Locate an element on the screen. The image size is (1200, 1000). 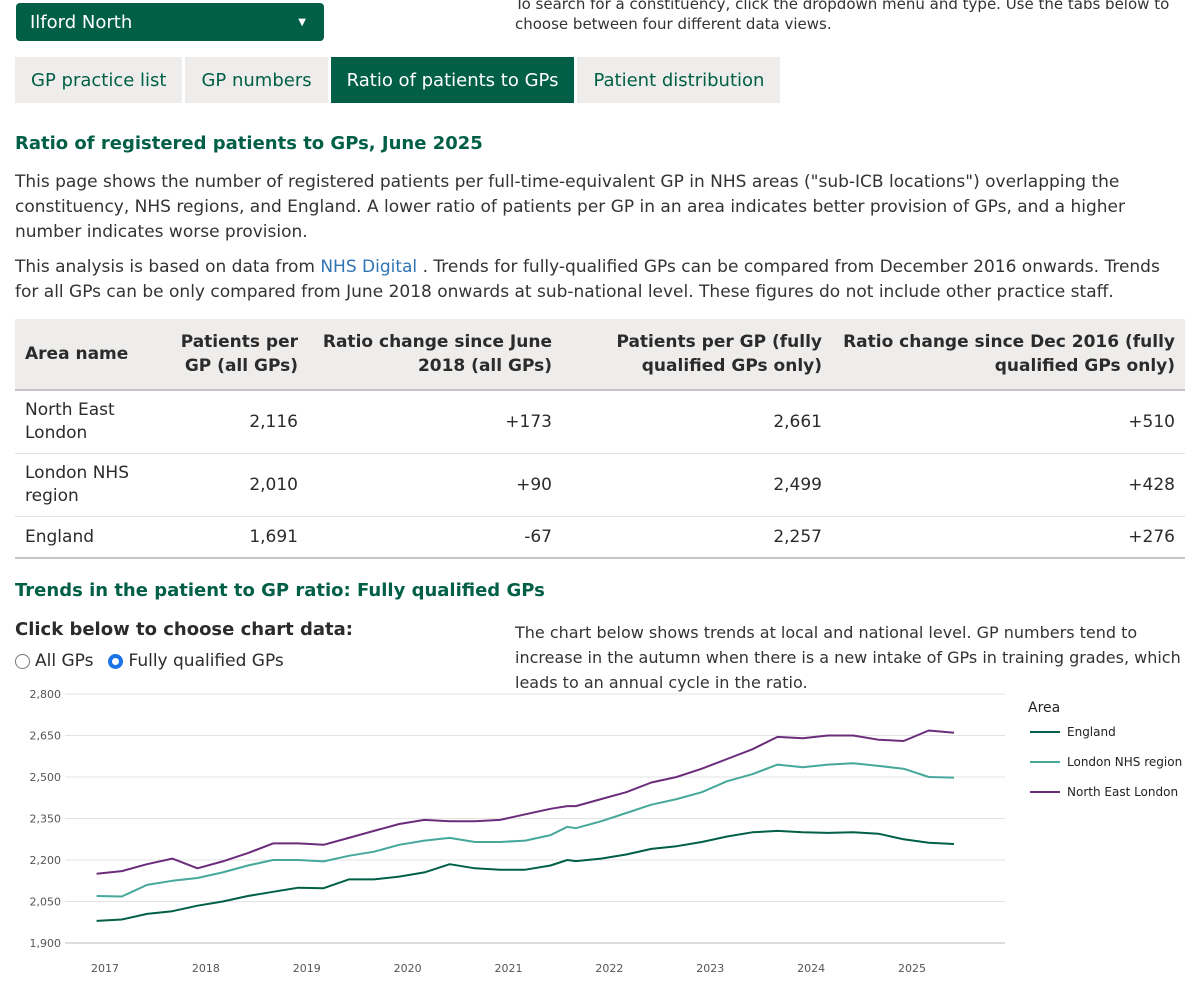
cell-change-fq: +276 is located at coordinates (1008, 537).